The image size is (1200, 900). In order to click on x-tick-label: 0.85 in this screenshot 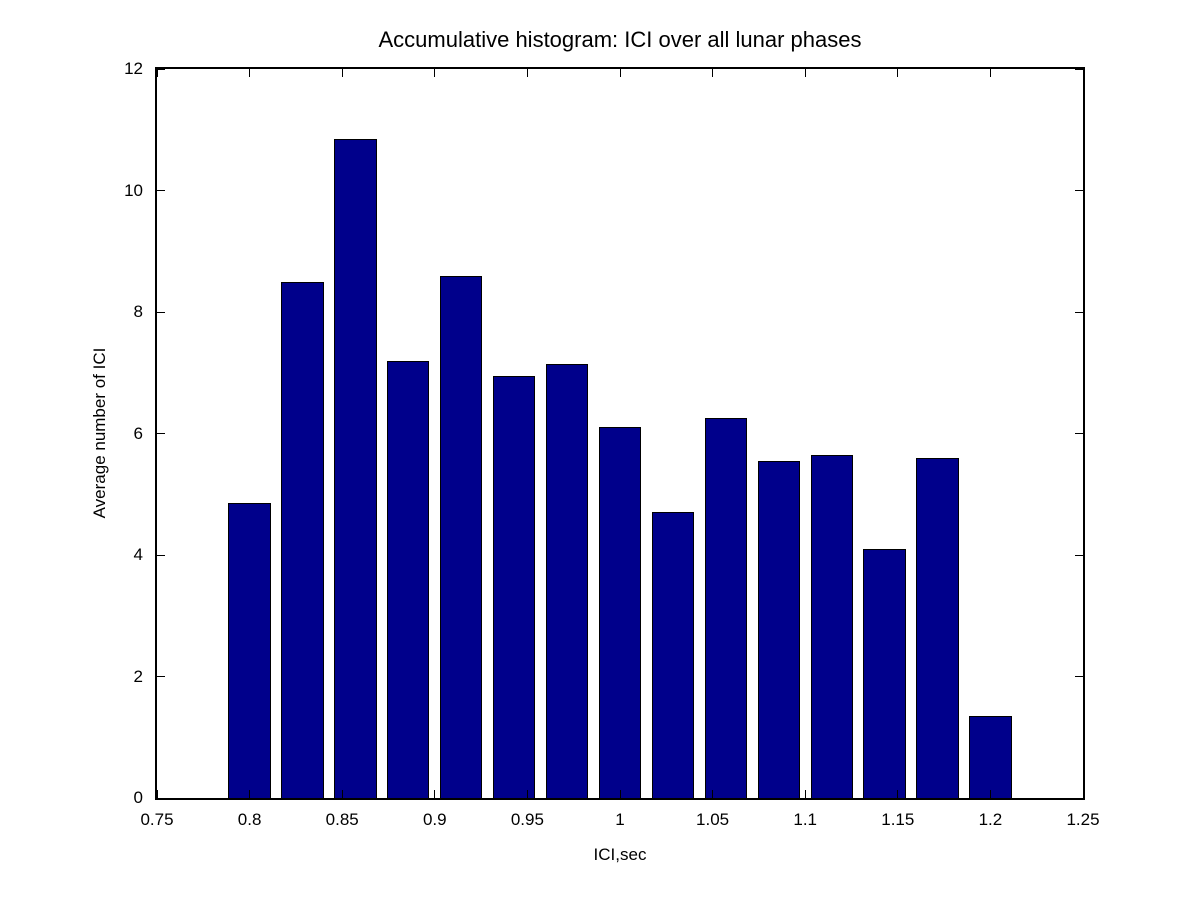, I will do `click(342, 819)`.